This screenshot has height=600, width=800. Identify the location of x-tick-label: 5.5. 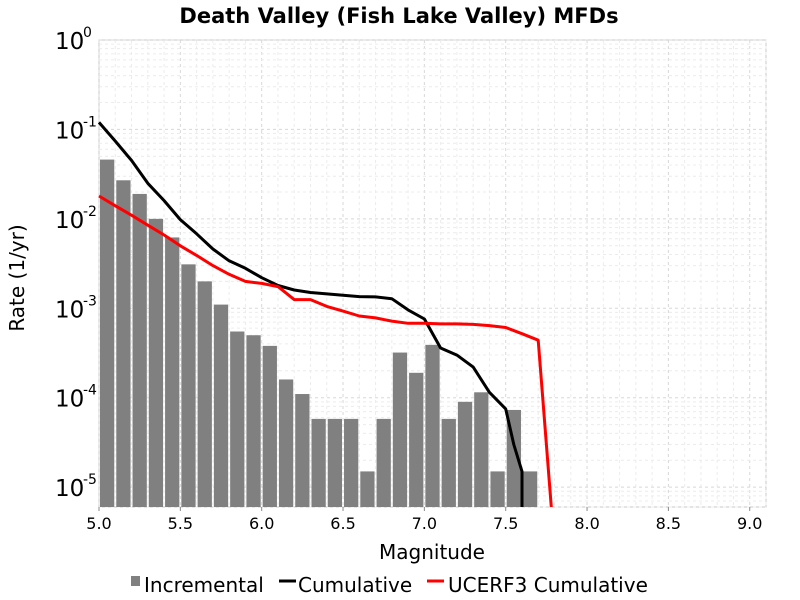
(180, 523).